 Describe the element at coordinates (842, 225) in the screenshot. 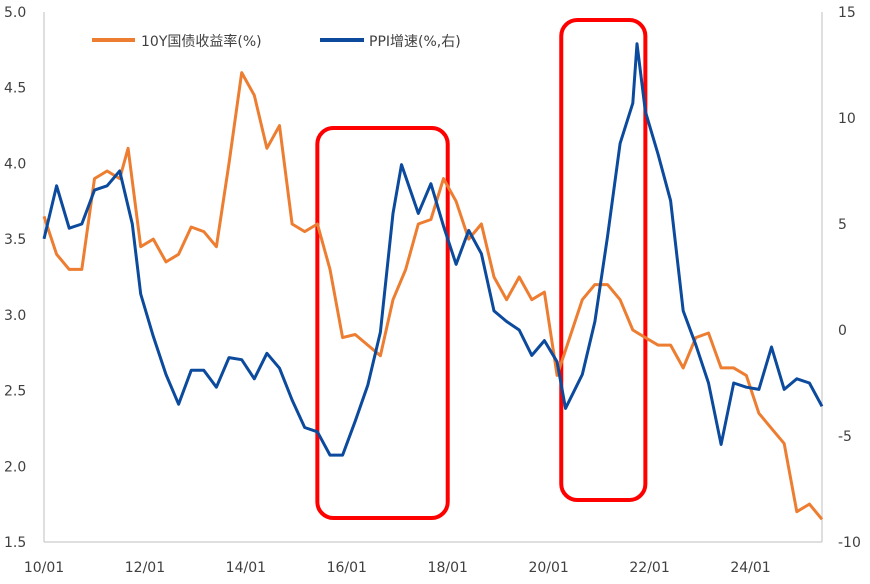

I see `y-right-tick-label: 5` at that location.